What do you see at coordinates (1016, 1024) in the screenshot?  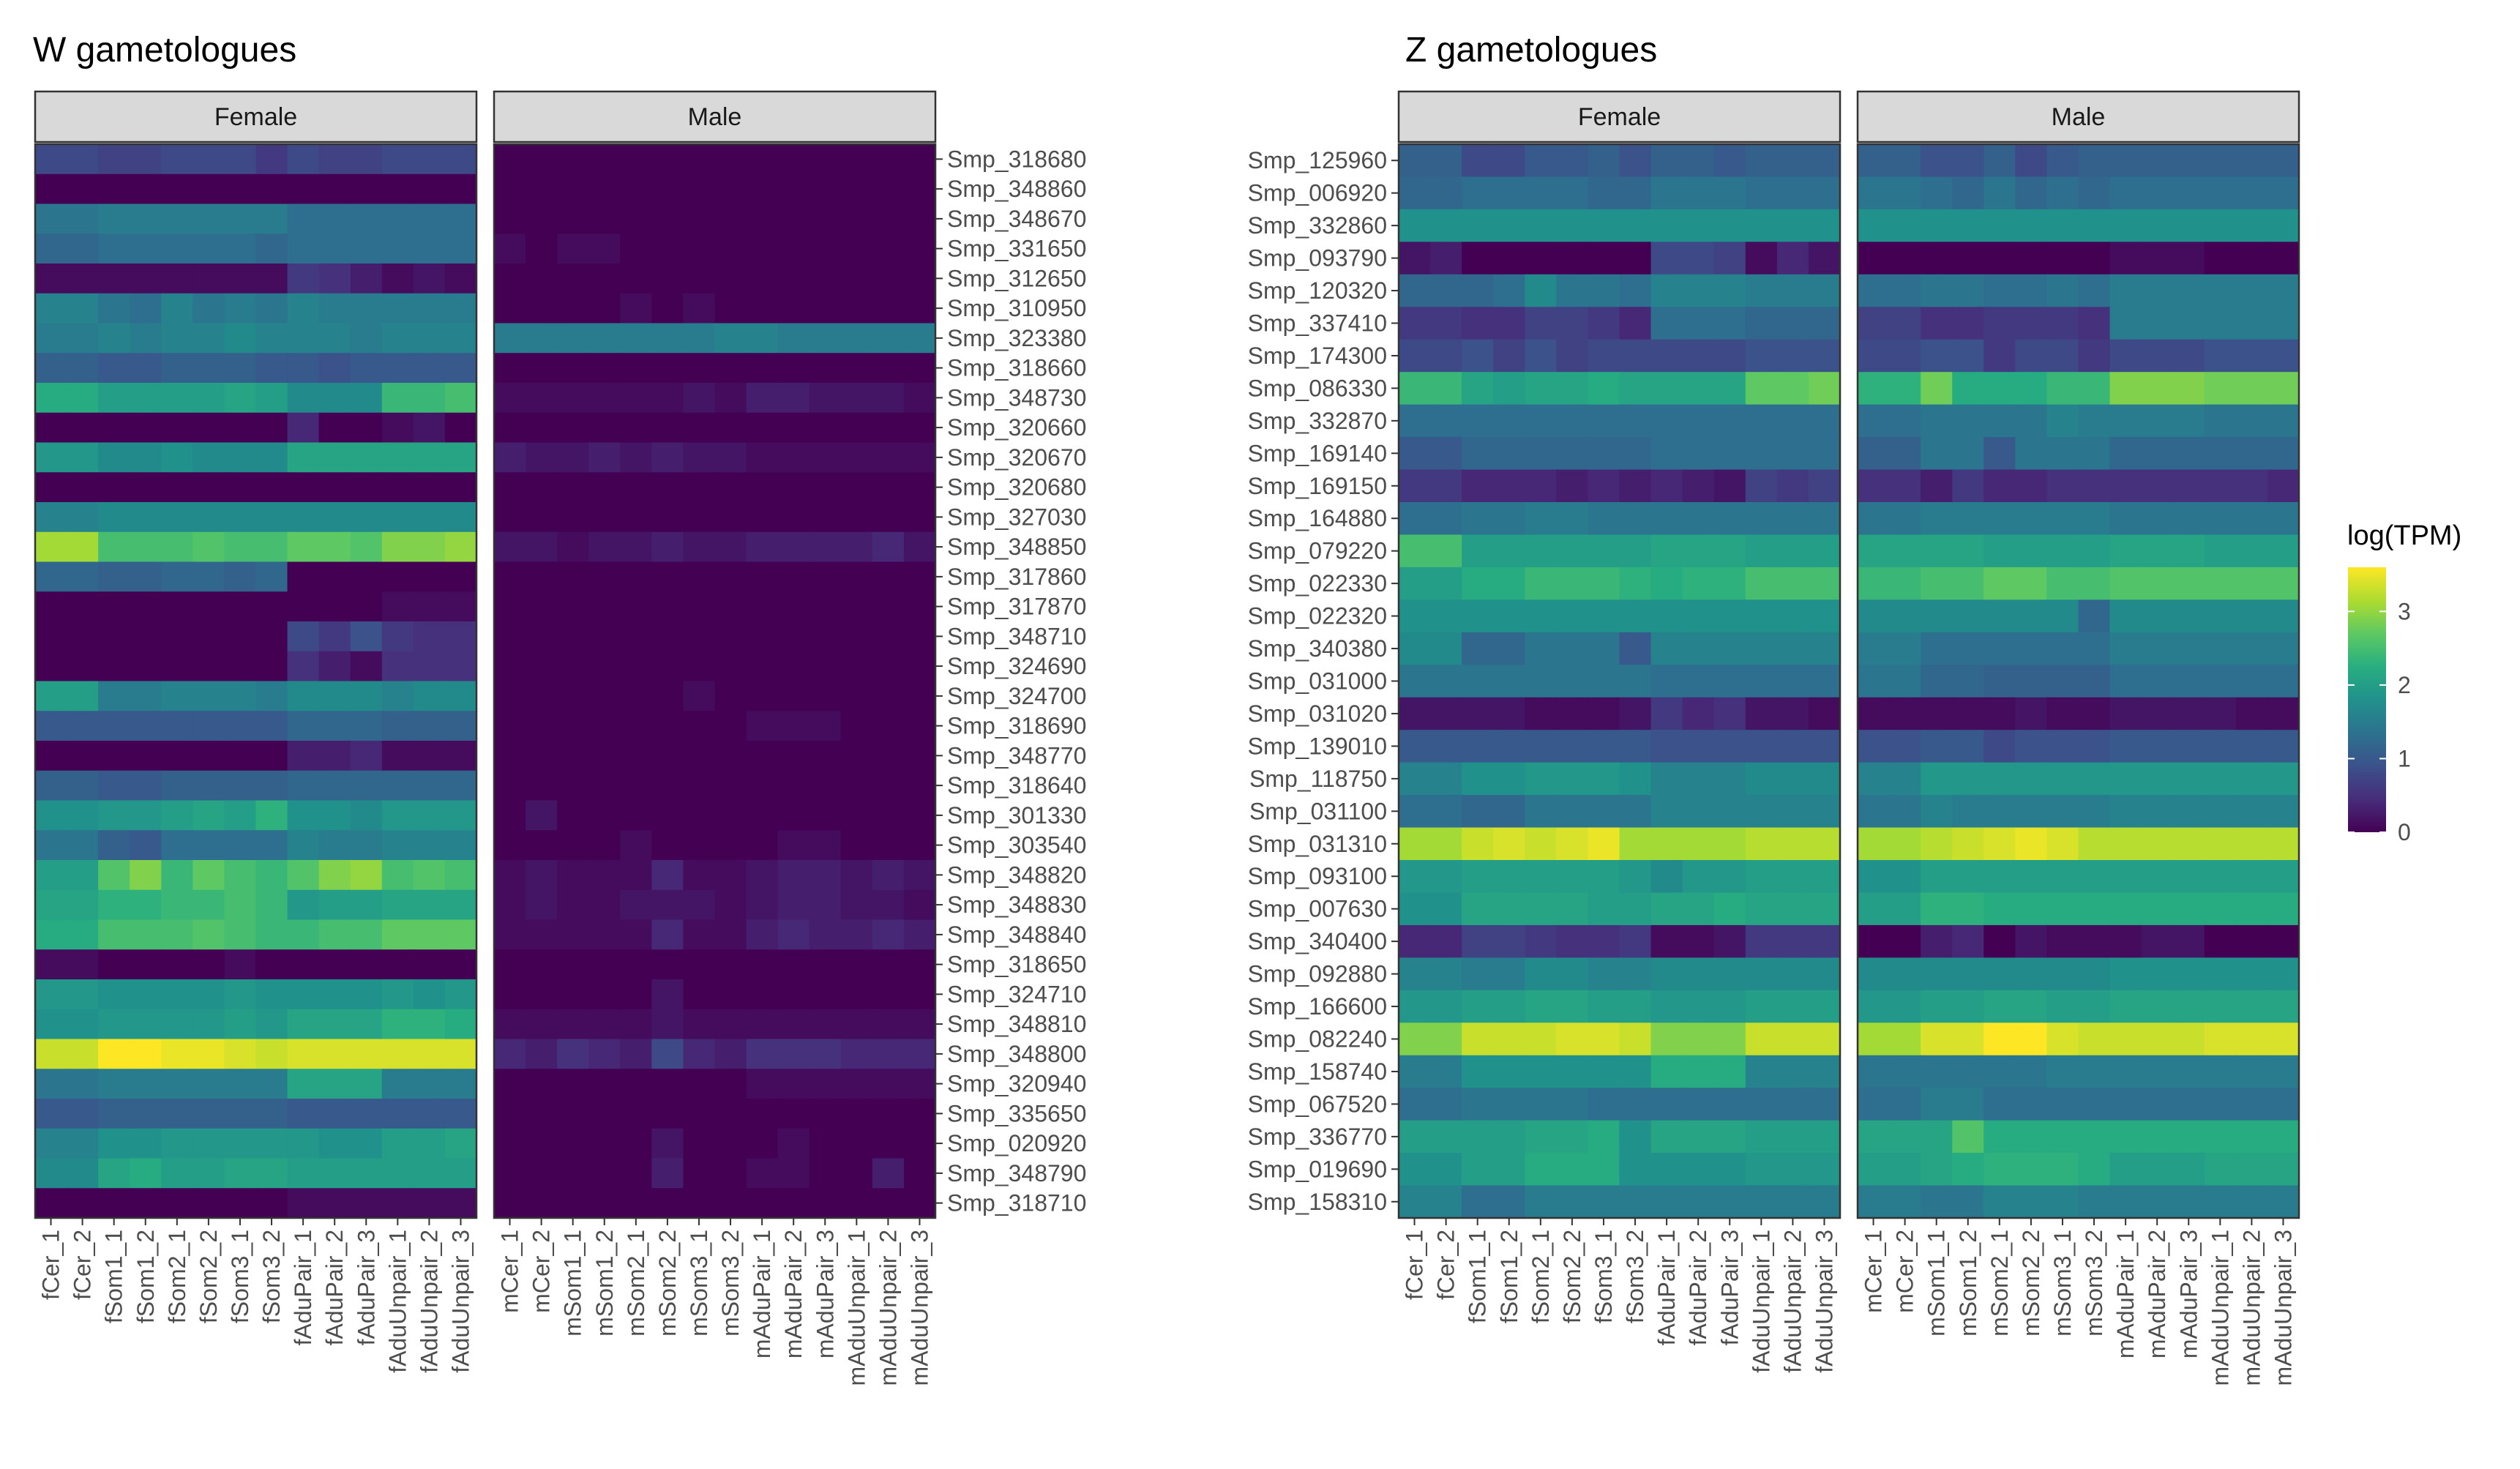 I see `row-label: Smp_348810` at bounding box center [1016, 1024].